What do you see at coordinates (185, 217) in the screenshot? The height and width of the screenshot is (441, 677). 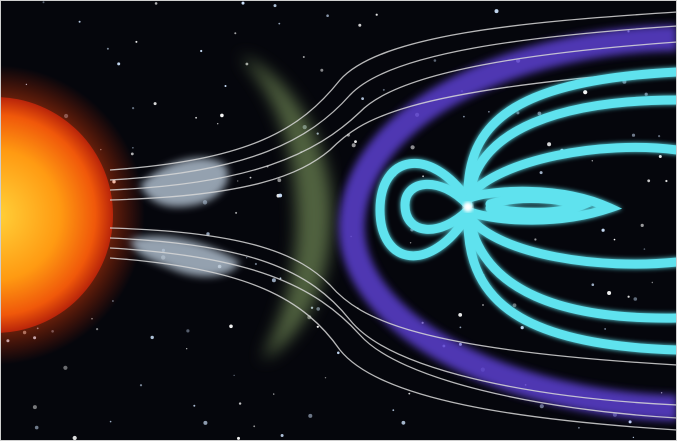 I see `solar-wind-clouds` at bounding box center [185, 217].